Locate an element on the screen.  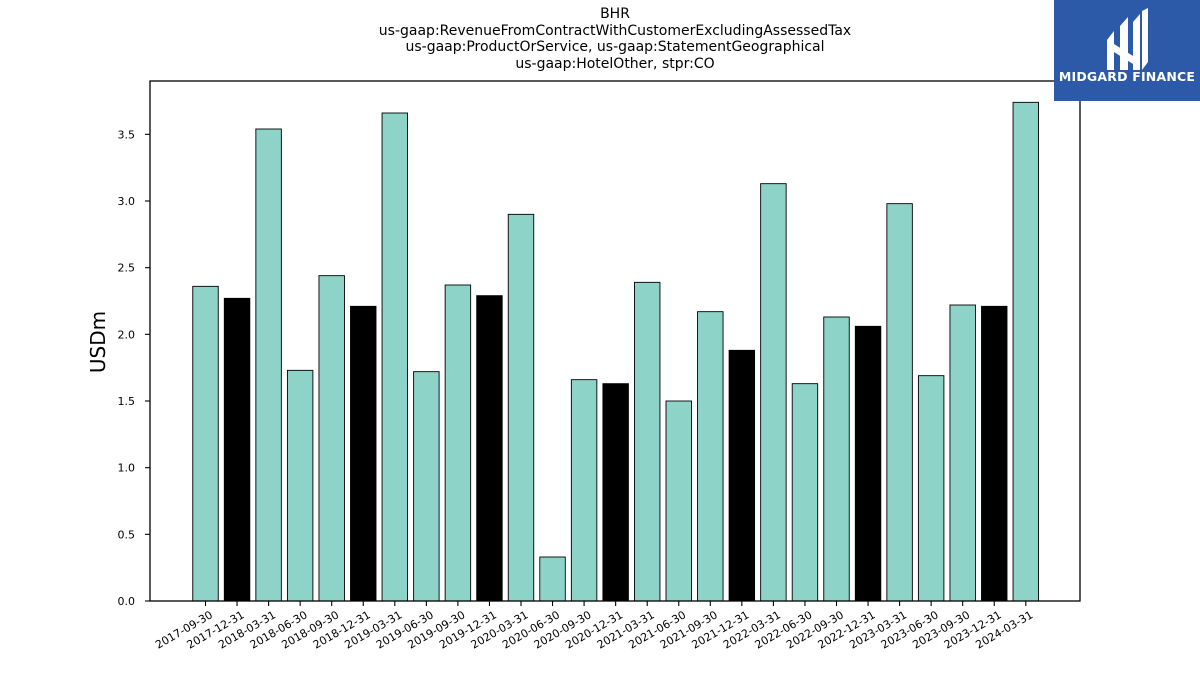
y-tick-label: 0.0 is located at coordinates (127, 601).